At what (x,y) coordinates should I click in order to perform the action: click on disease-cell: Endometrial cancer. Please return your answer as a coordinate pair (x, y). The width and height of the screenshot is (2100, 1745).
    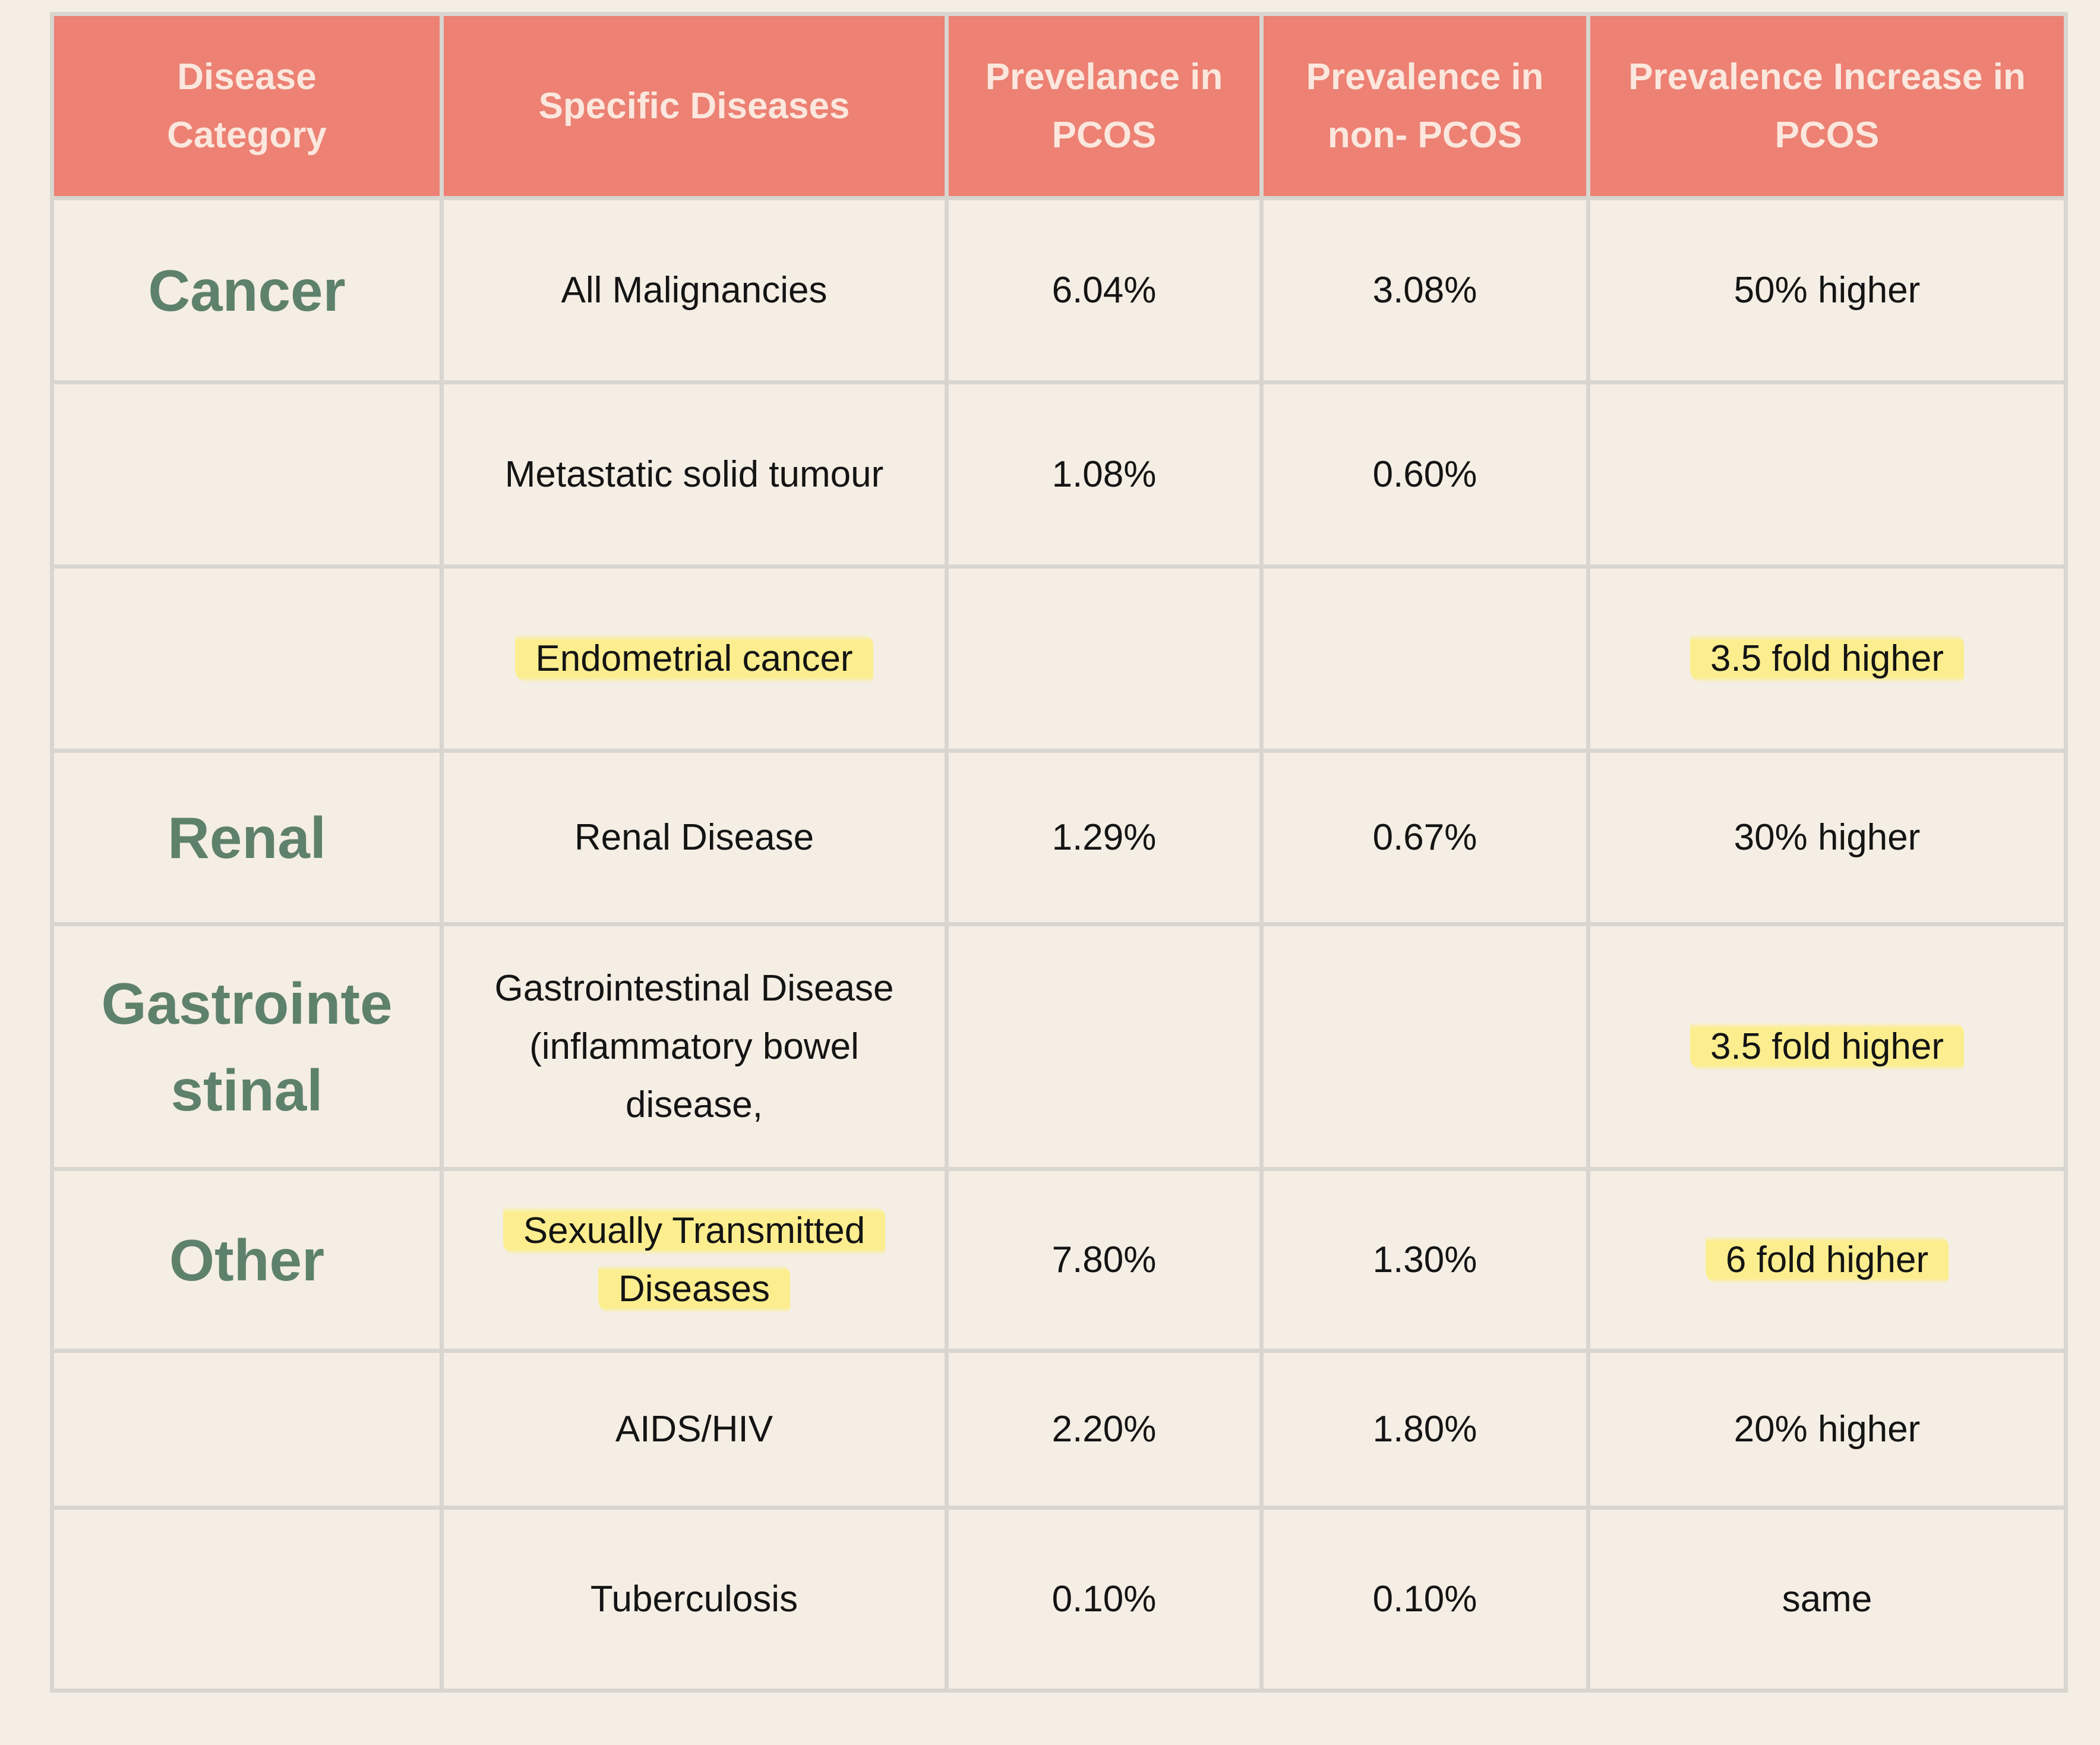
    Looking at the image, I should click on (694, 658).